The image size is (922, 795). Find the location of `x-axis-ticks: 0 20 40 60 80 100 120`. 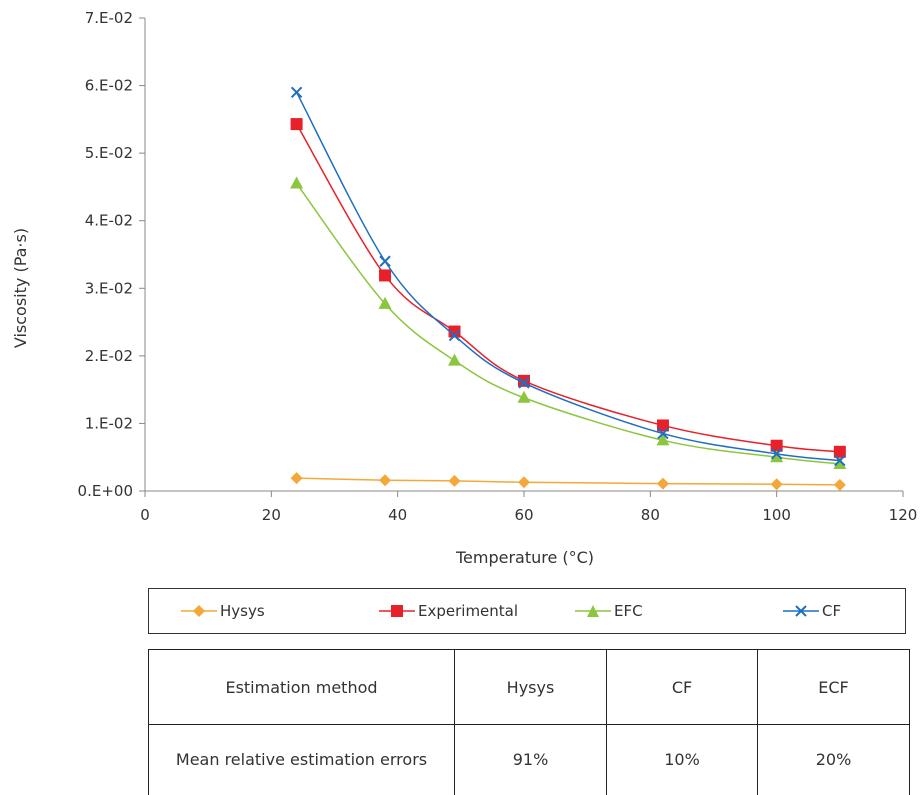

x-axis-ticks: 0 20 40 60 80 100 120 is located at coordinates (528, 507).